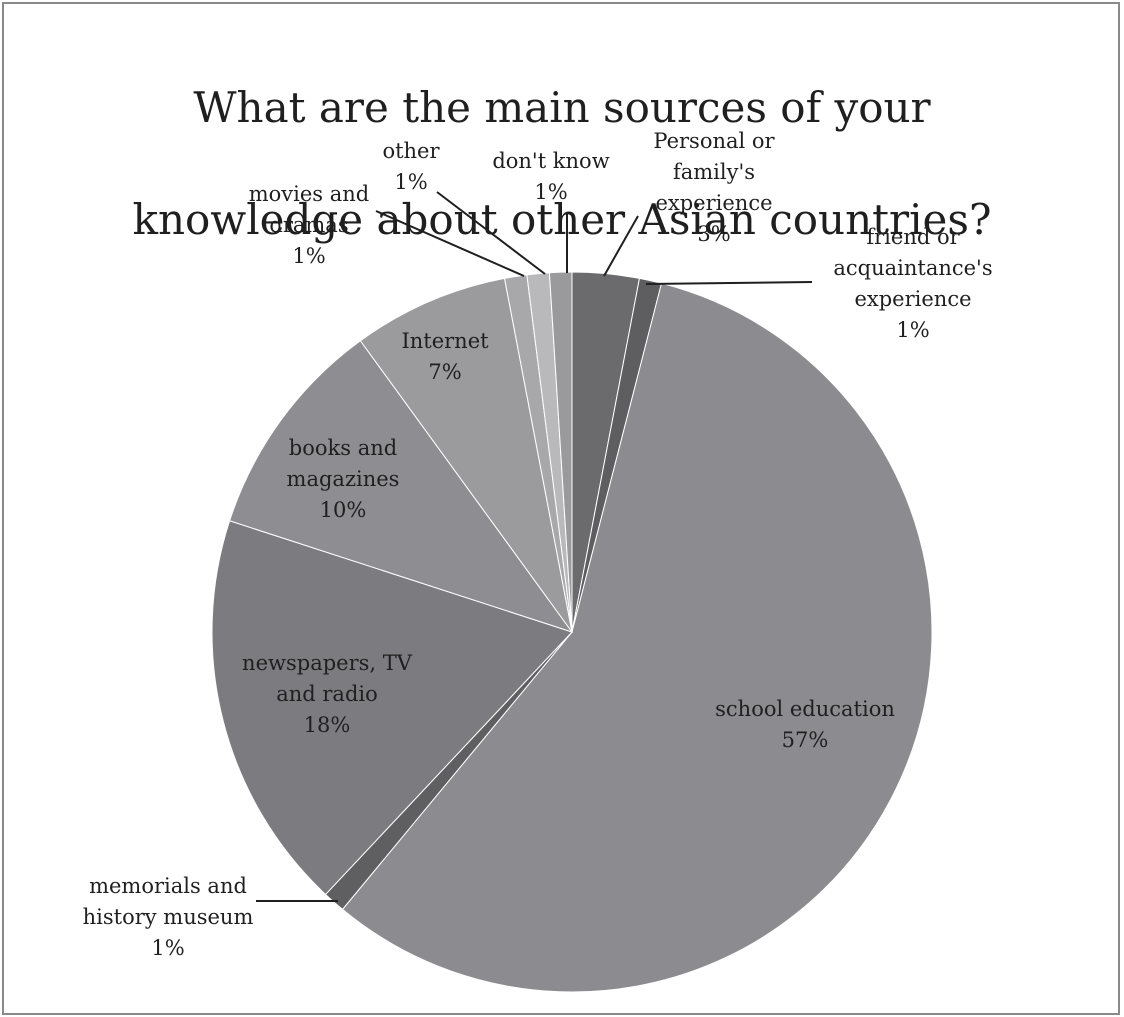 This screenshot has height=1017, width=1124. I want to click on chart-title-line-1: What are the main sources of your, so click(562, 107).